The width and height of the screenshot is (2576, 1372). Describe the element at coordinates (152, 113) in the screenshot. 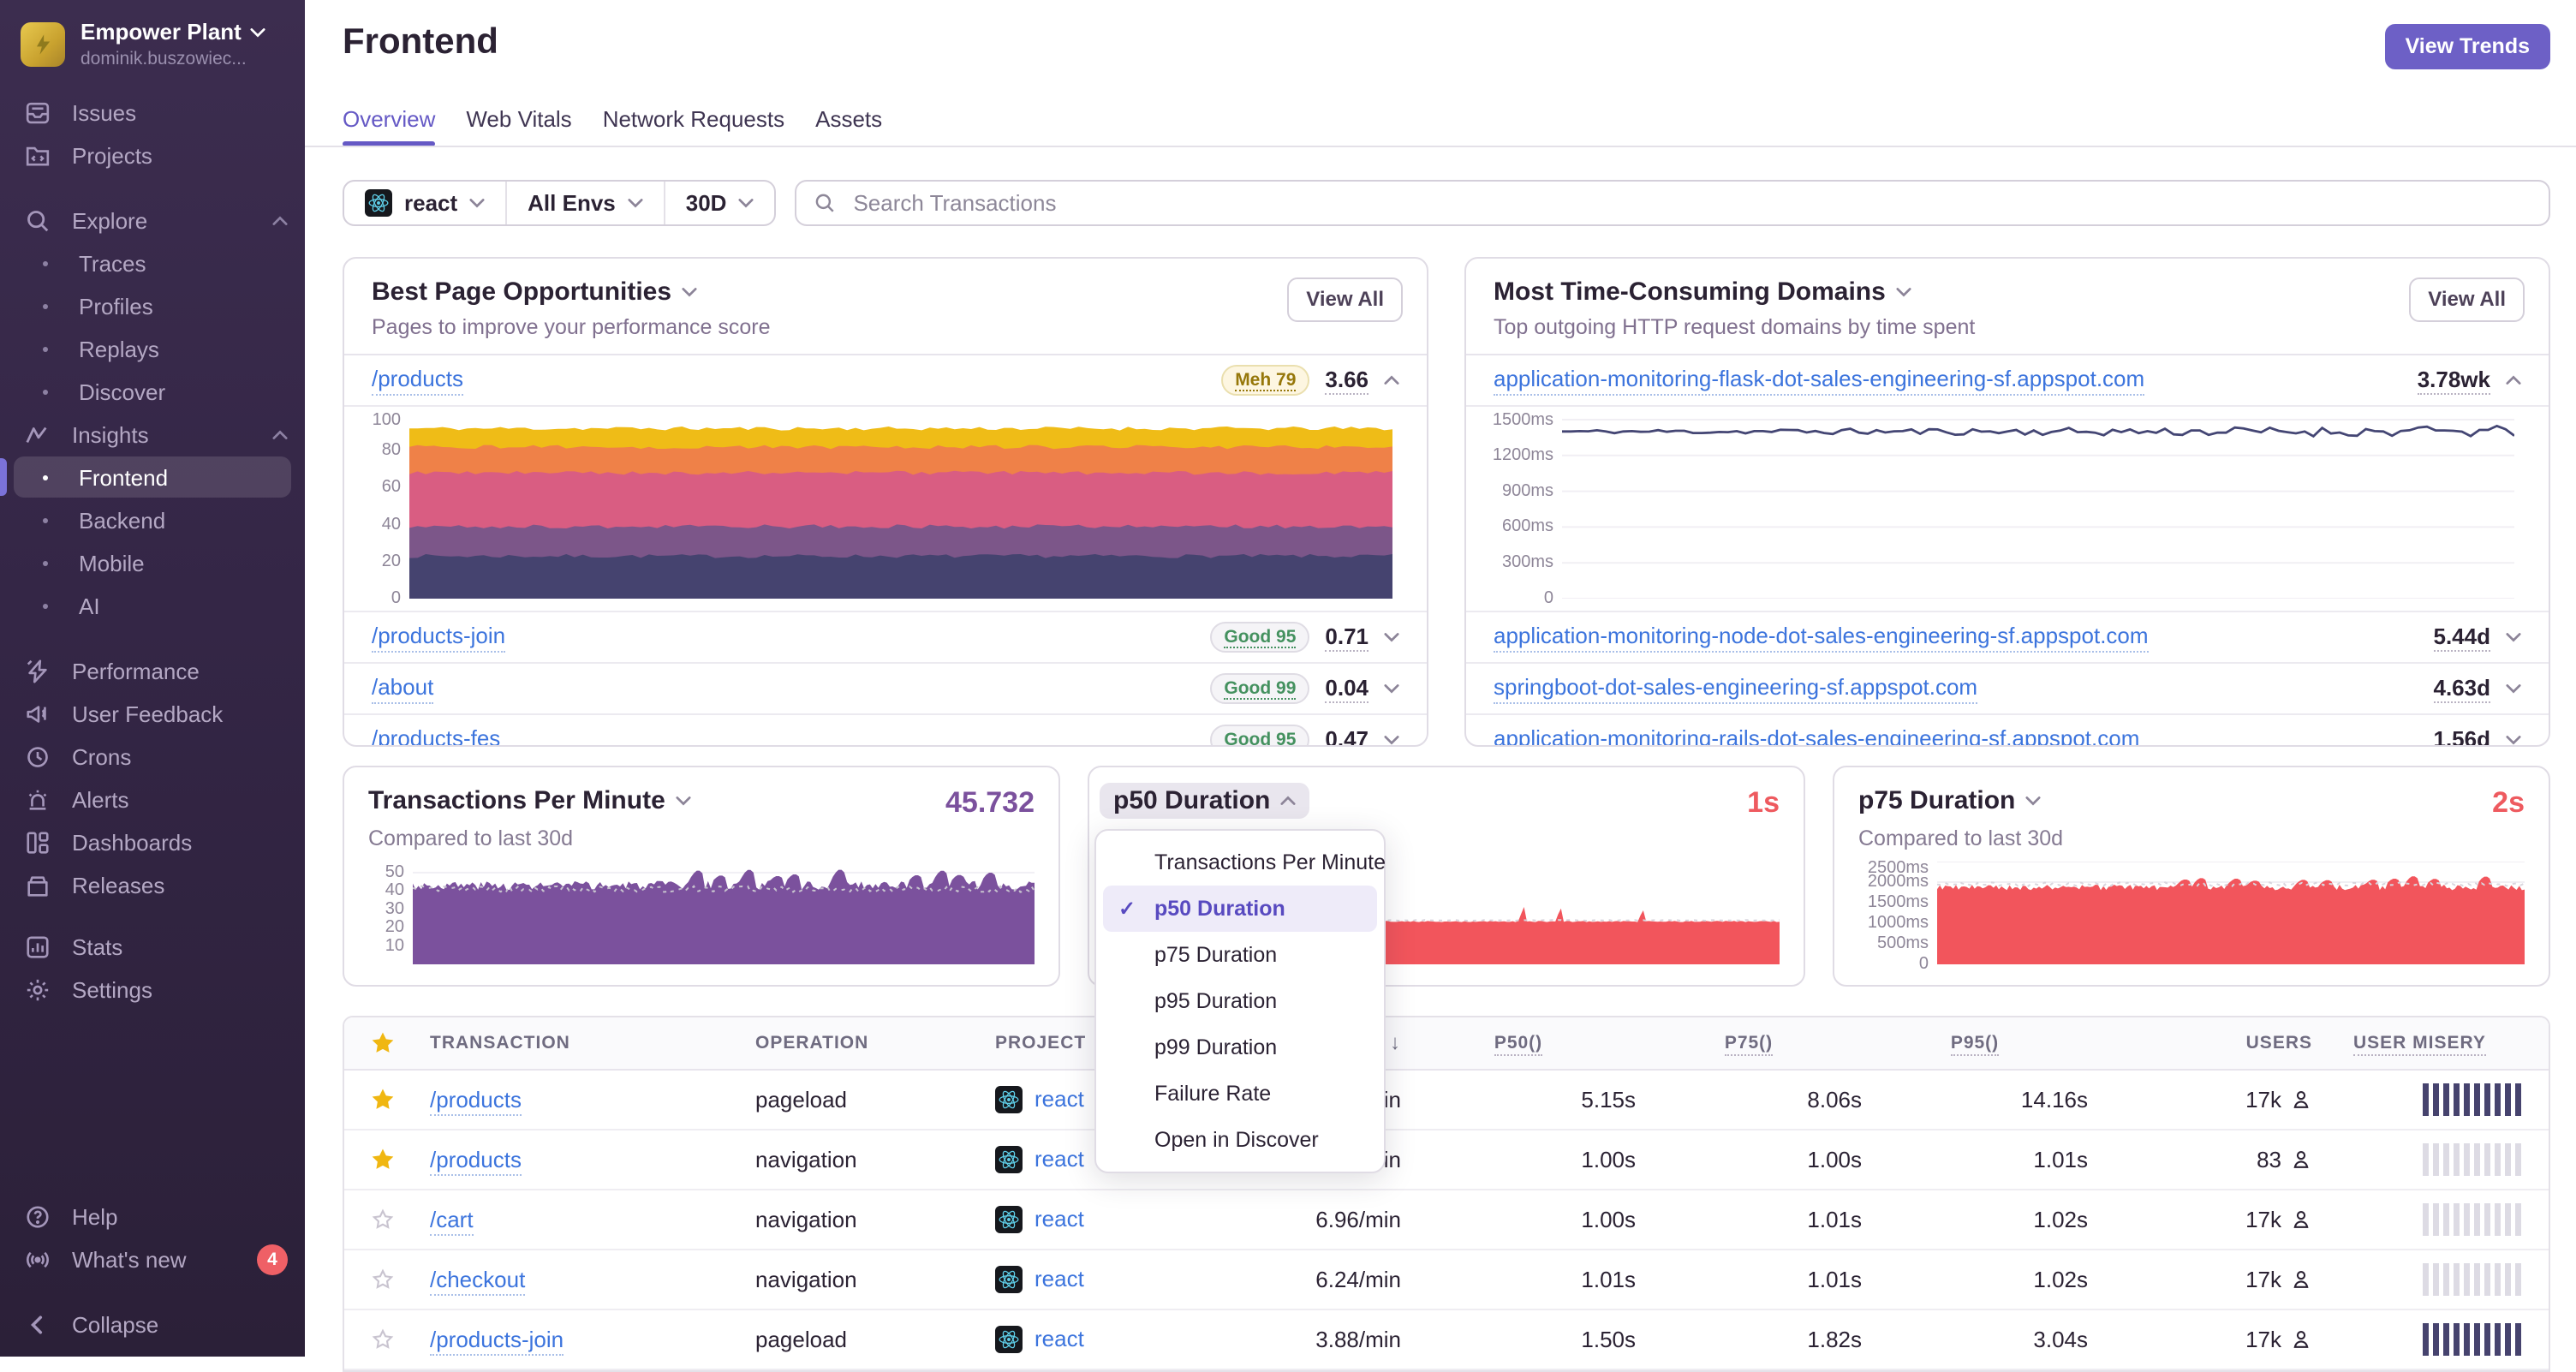

I see `sidebar-item-issues: Issues` at that location.